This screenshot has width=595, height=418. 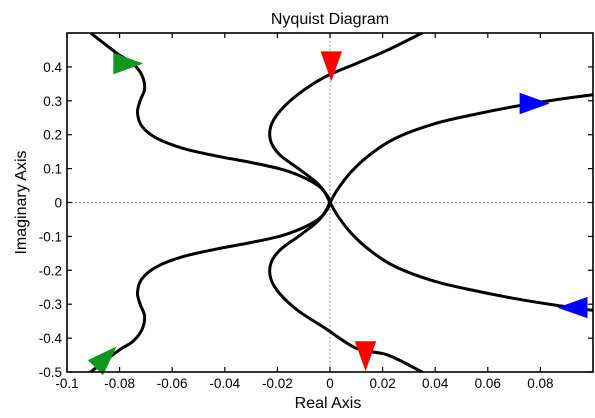 What do you see at coordinates (58, 203) in the screenshot?
I see `y-tick-label: 0` at bounding box center [58, 203].